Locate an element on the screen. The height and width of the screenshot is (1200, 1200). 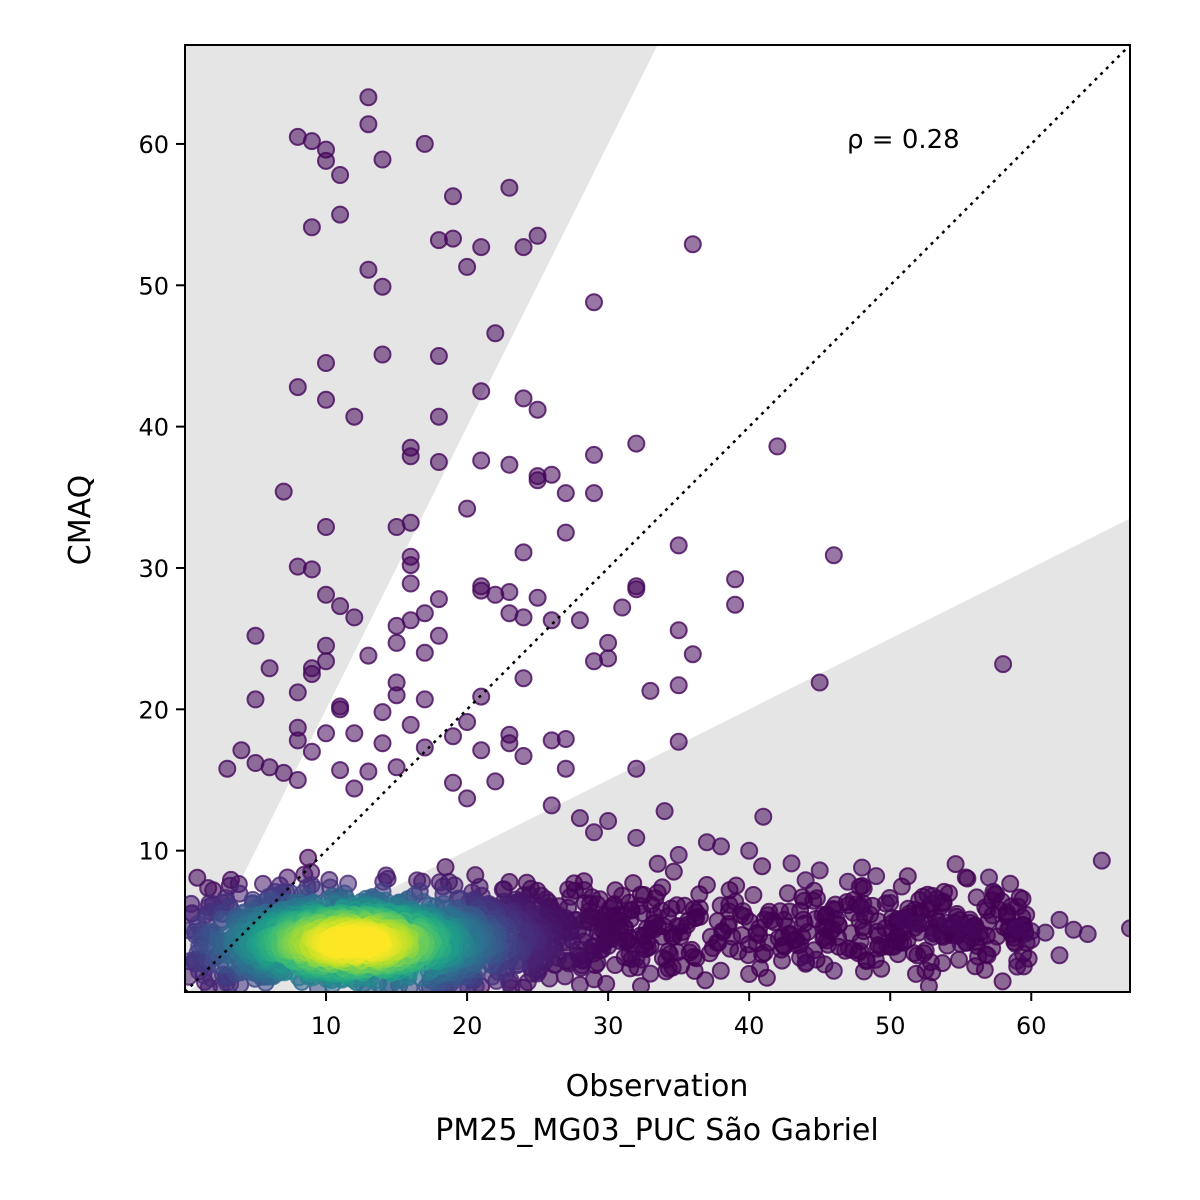
x-tick-label: 20 is located at coordinates (467, 1026).